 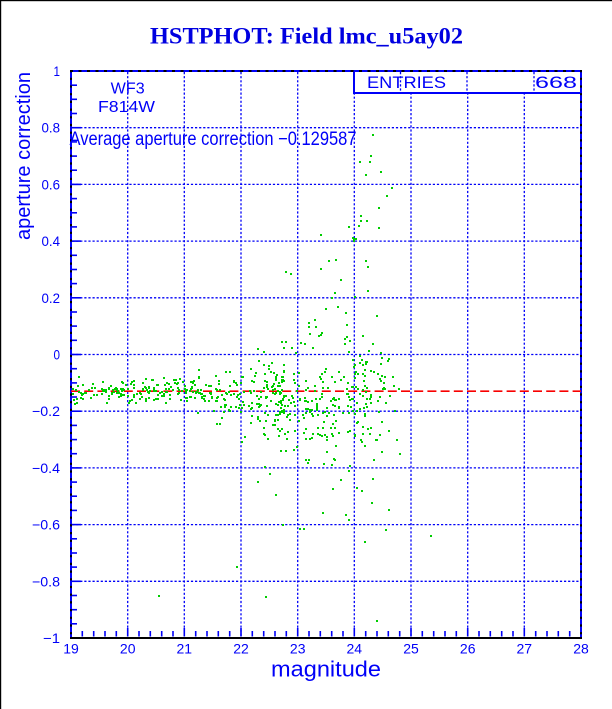 What do you see at coordinates (468, 649) in the screenshot?
I see `svg-text: 26` at bounding box center [468, 649].